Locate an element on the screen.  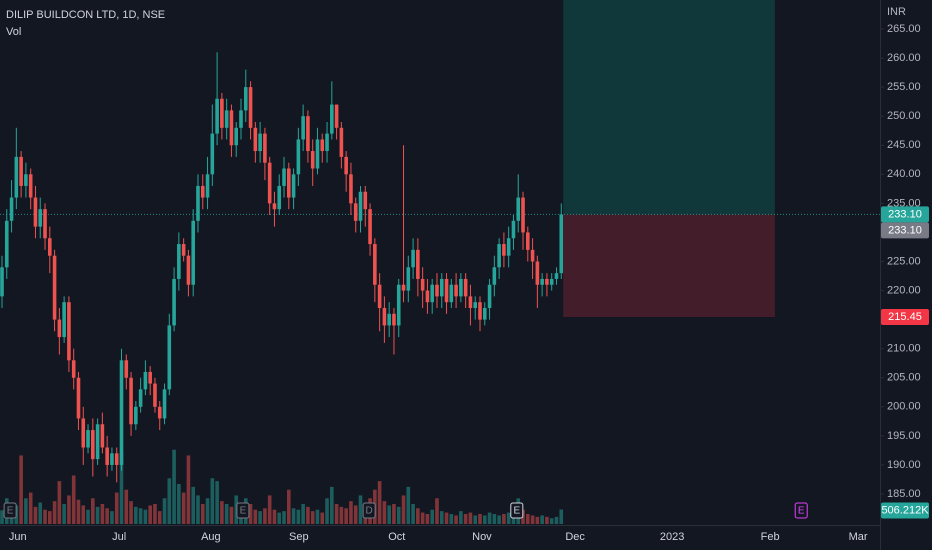
event-badge: E is located at coordinates (243, 510).